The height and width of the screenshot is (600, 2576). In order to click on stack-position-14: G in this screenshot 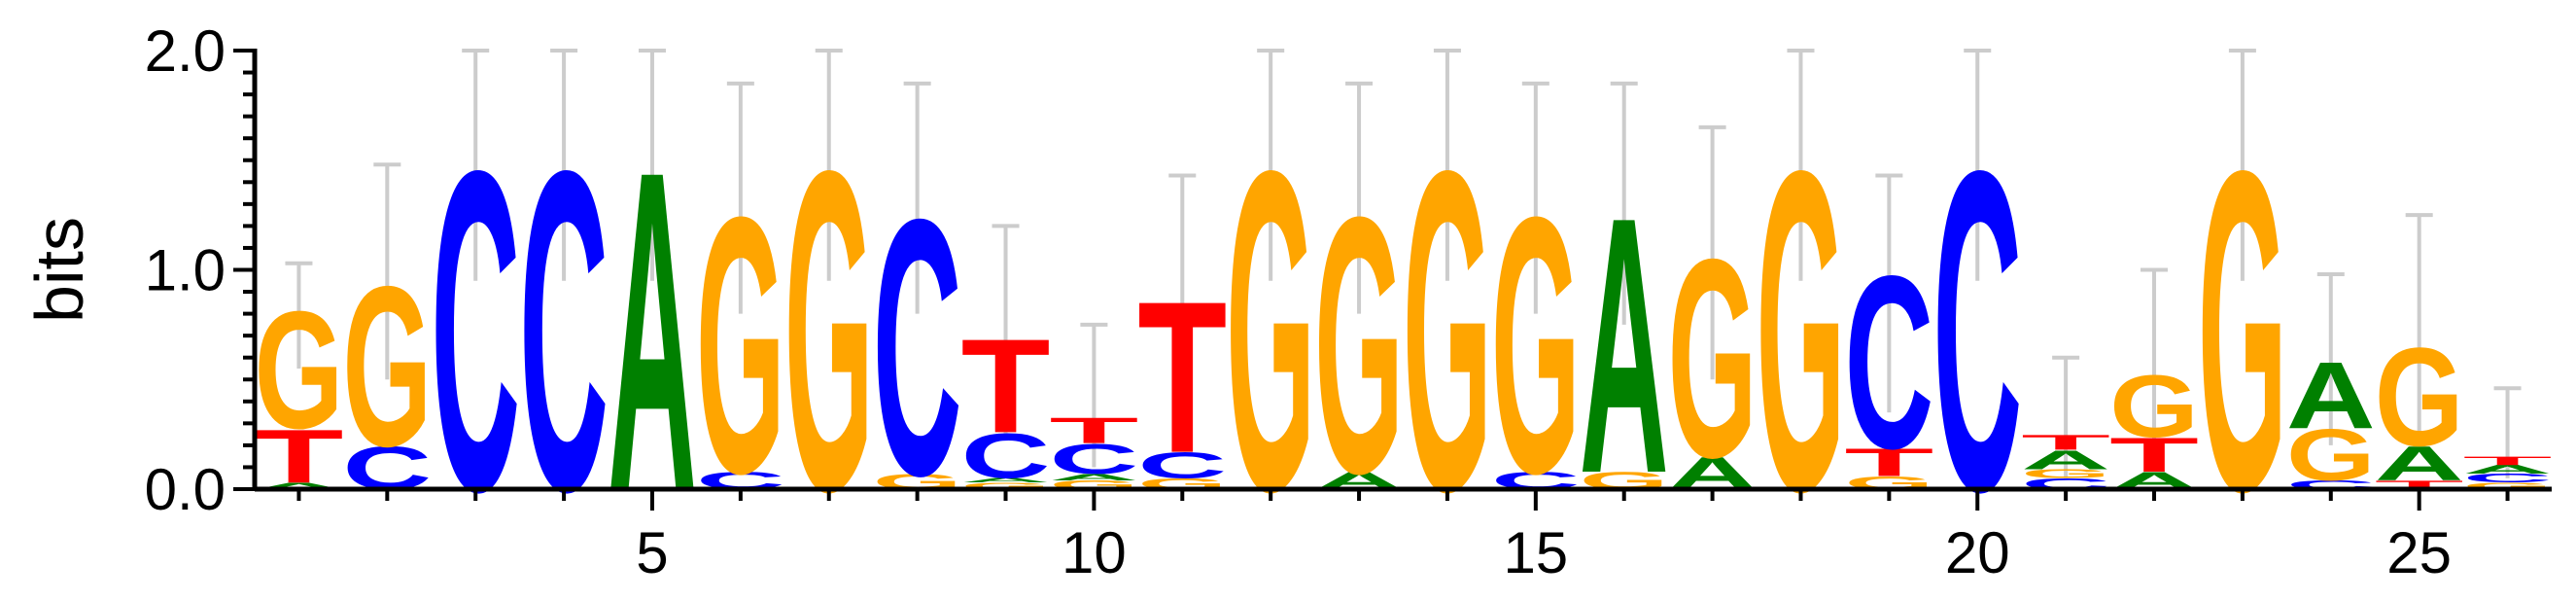, I will do `click(1447, 331)`.